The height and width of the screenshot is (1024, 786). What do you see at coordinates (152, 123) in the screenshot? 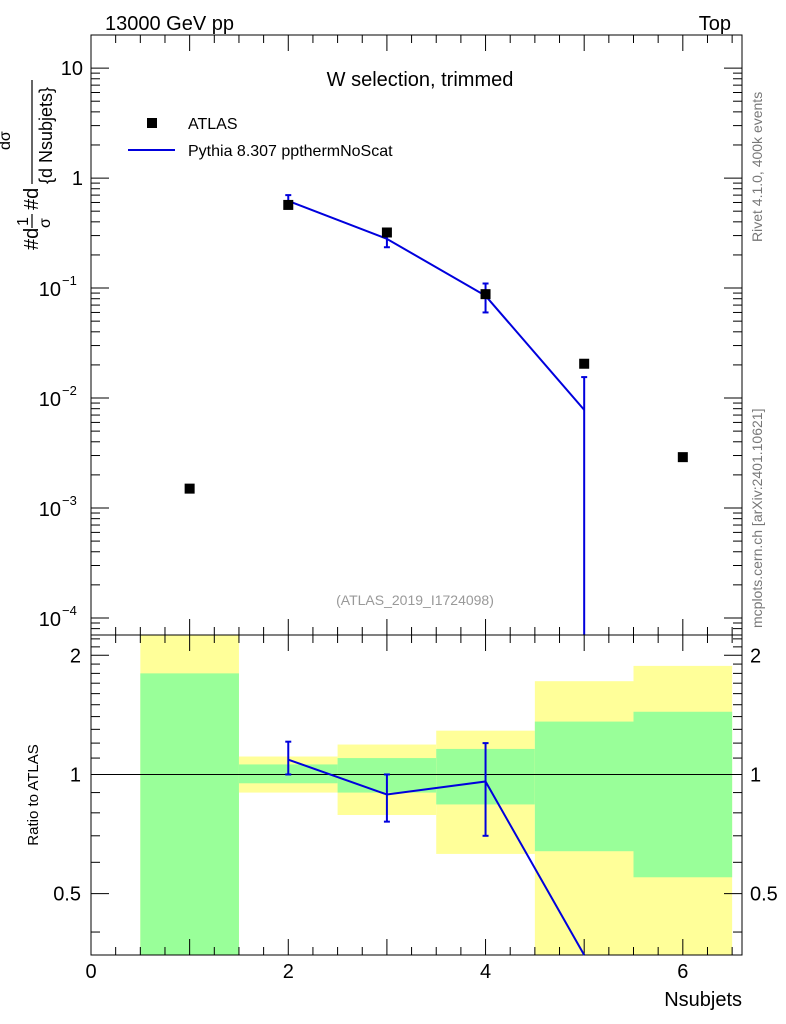
I see `legend-atlas-marker` at bounding box center [152, 123].